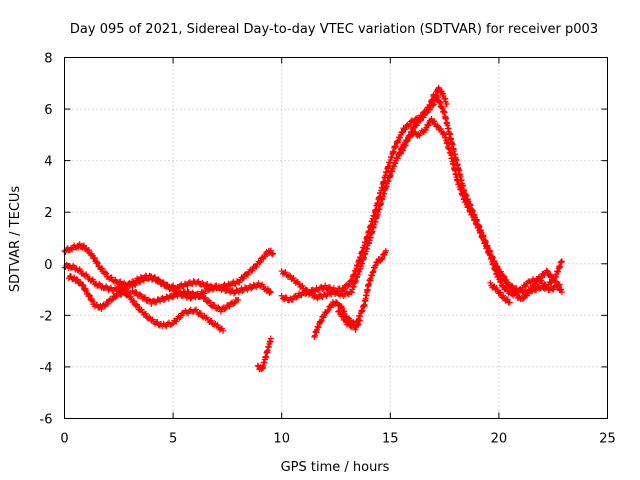  Describe the element at coordinates (48, 265) in the screenshot. I see `y-tick-label: 0` at that location.